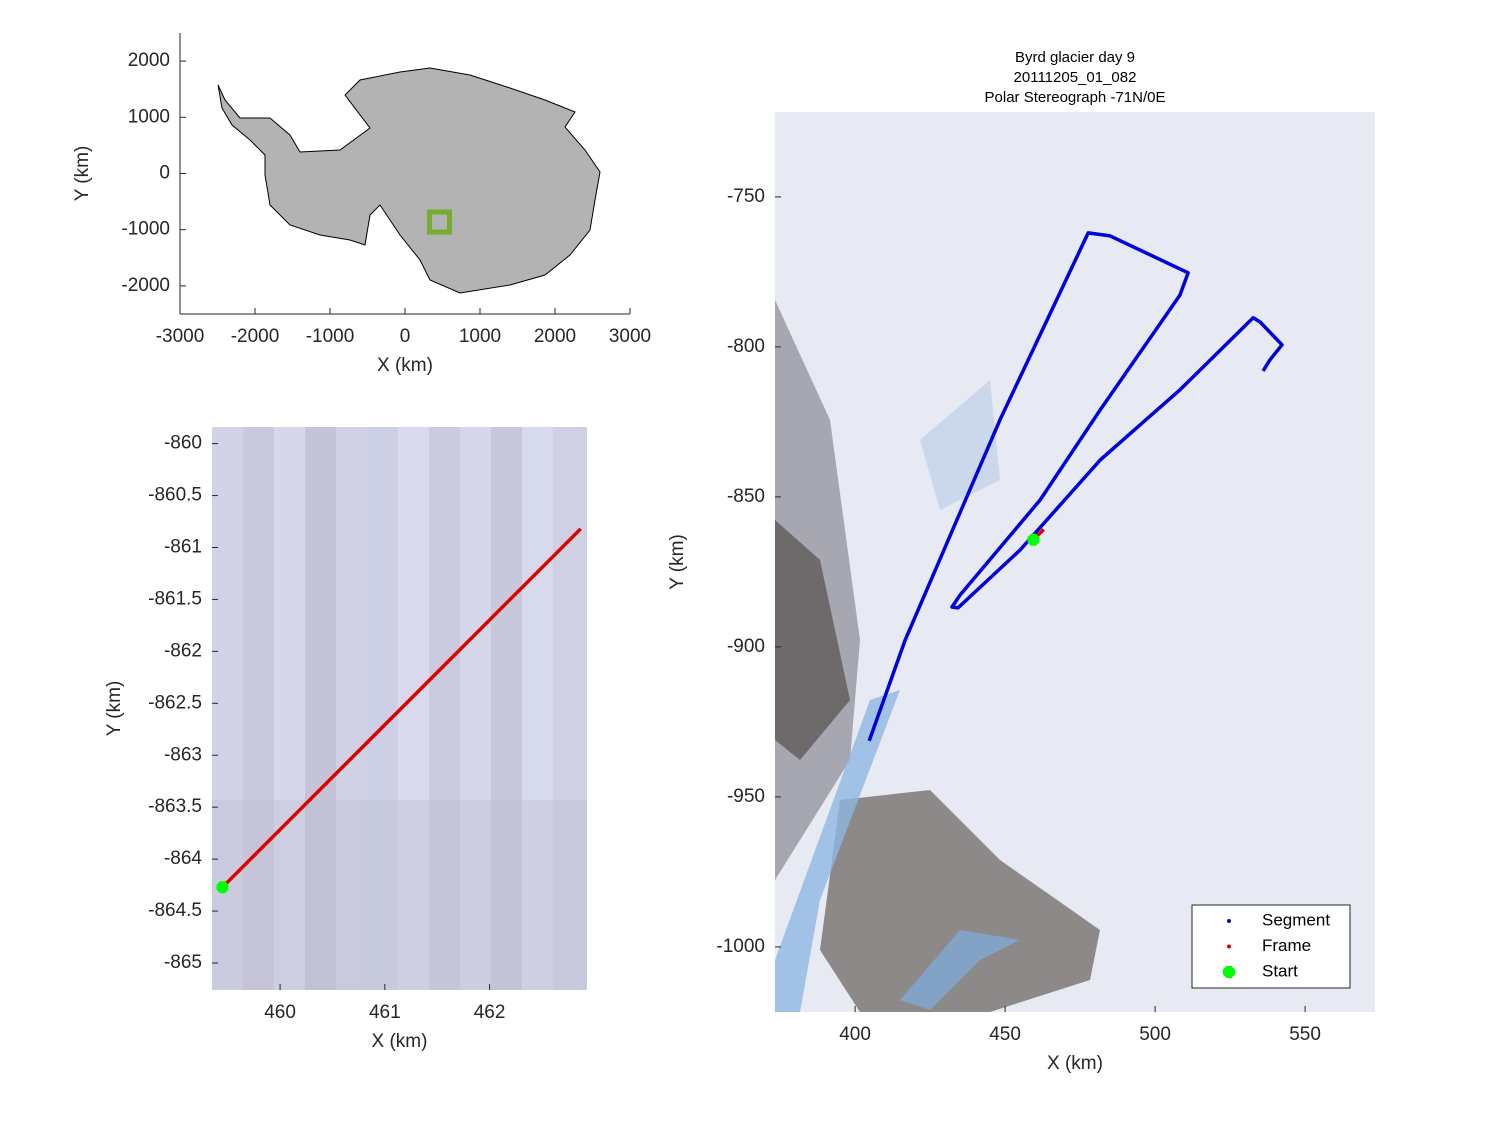 This screenshot has height=1125, width=1500. Describe the element at coordinates (1305, 1034) in the screenshot. I see `x-tick-label: 550` at that location.